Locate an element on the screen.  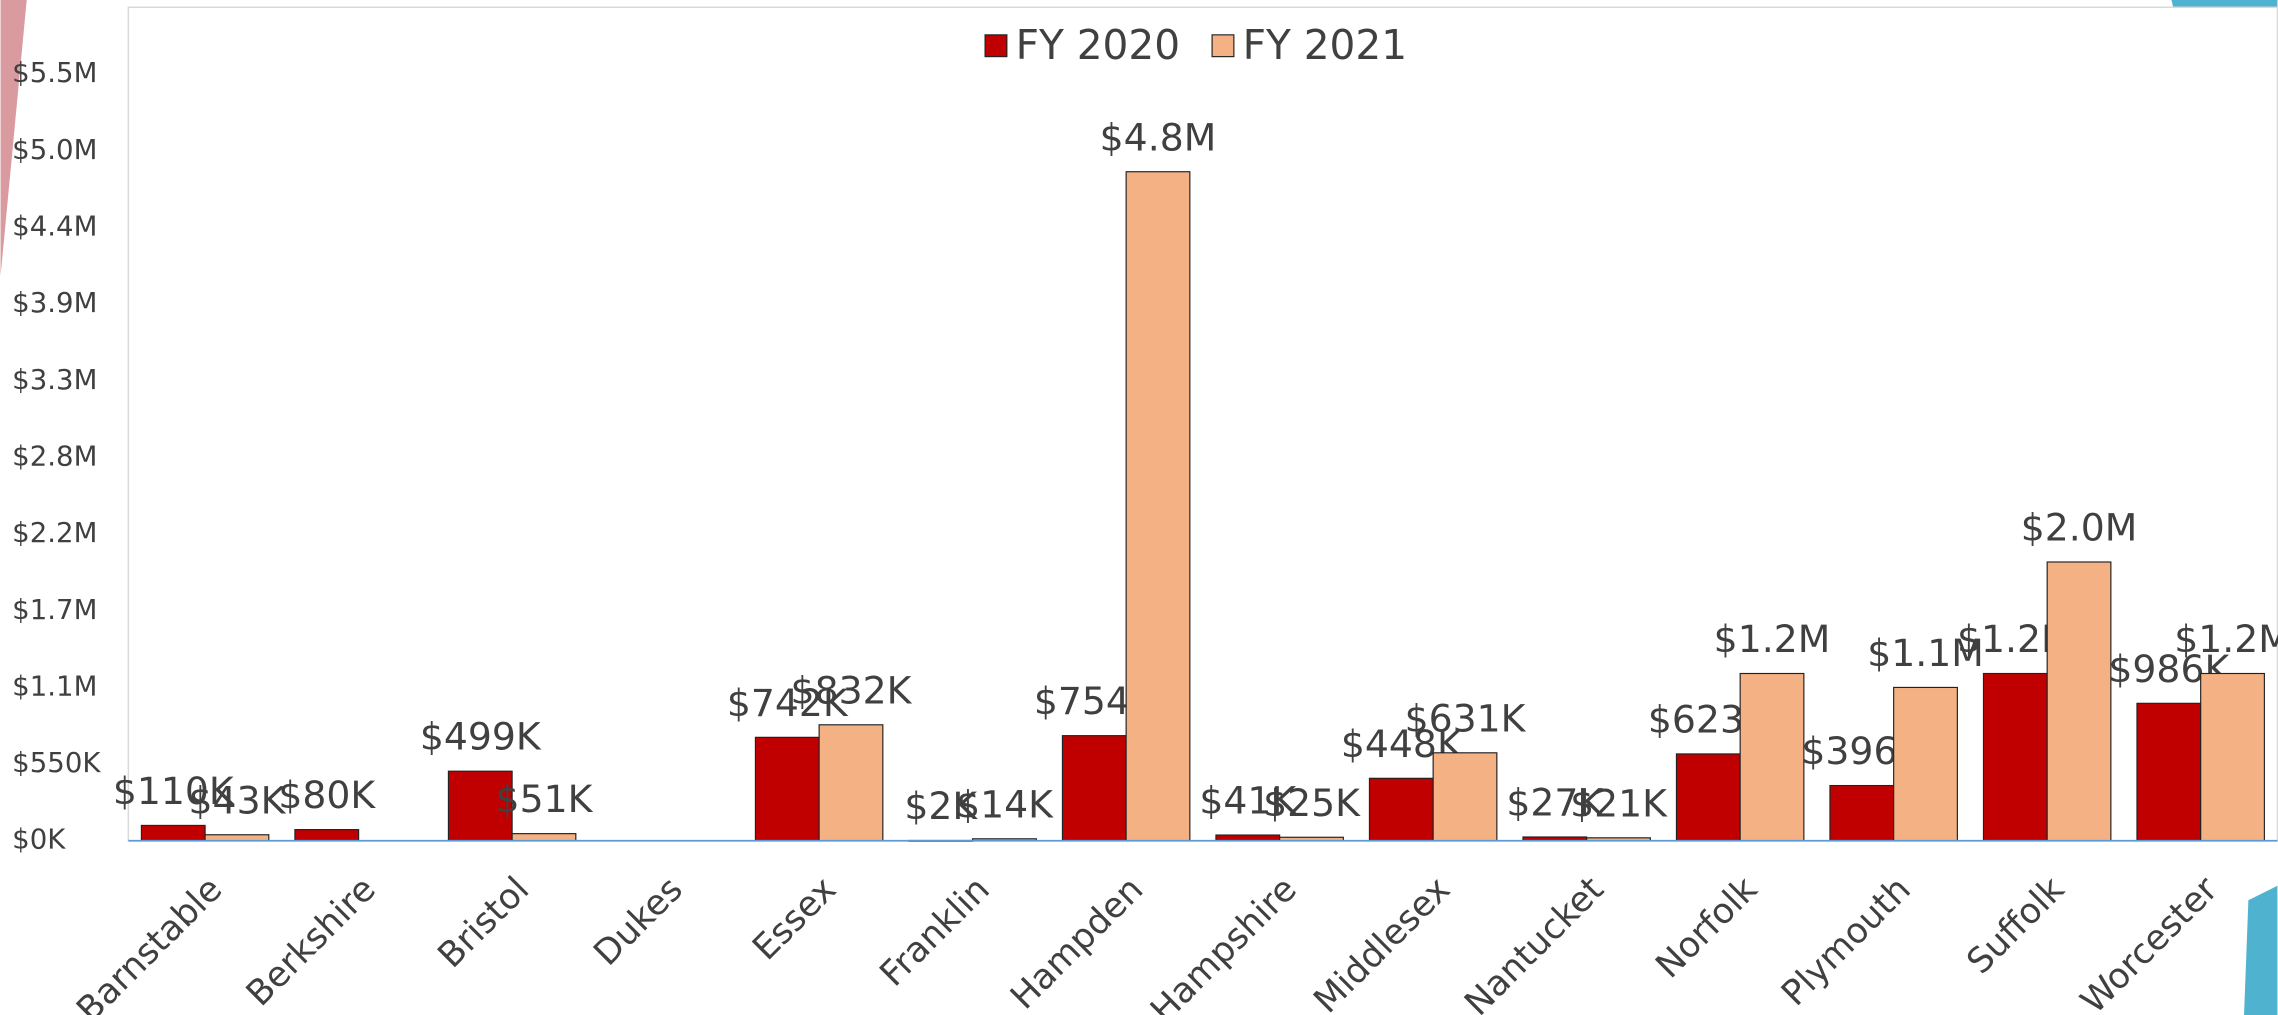
data-label: $25K is located at coordinates (1312, 803).